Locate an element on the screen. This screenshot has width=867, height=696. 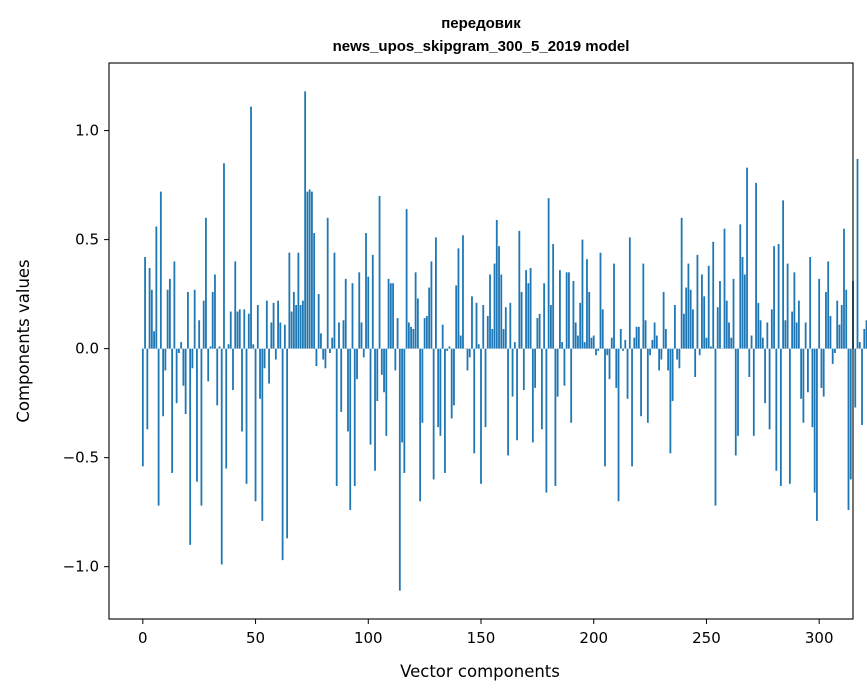
x-axis: 0 50 100 150 200 250 300 is located at coordinates (486, 633).